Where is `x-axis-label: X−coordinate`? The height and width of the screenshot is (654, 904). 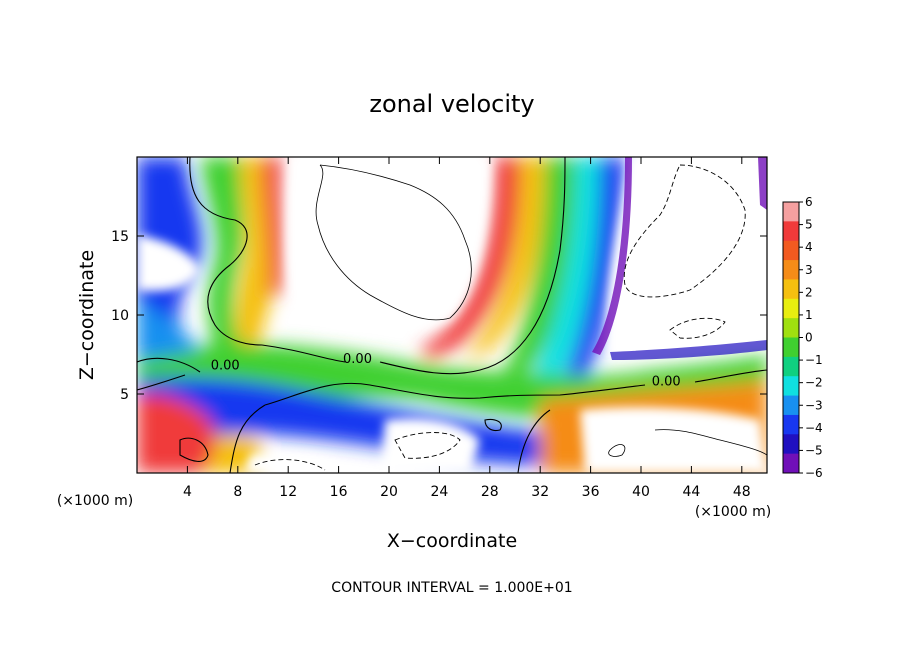 x-axis-label: X−coordinate is located at coordinates (452, 541).